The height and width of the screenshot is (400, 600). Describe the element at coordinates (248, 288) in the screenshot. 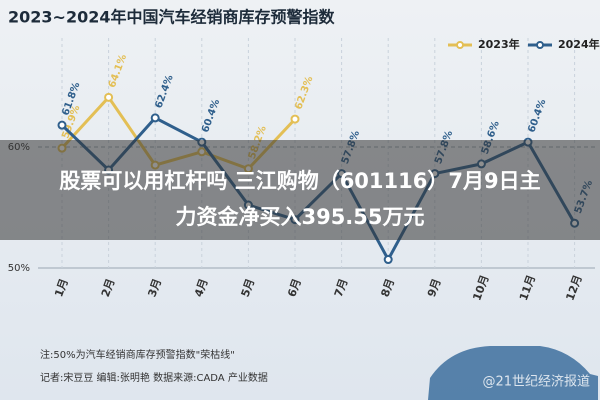

I see `x-tick-label: 5月` at that location.